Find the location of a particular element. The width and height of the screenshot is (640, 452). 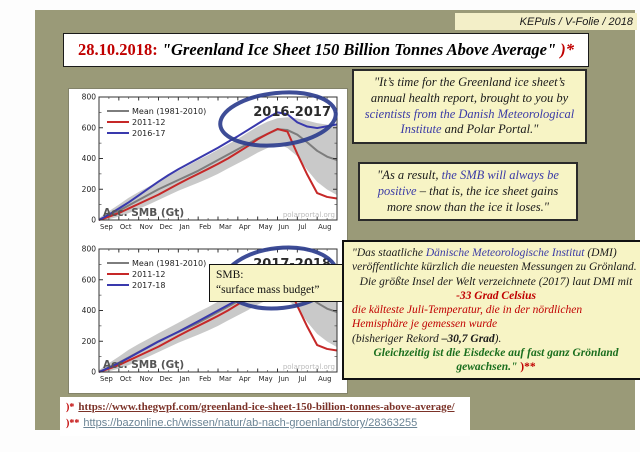

smb-note-line2: “surface mass budget” is located at coordinates (268, 289).